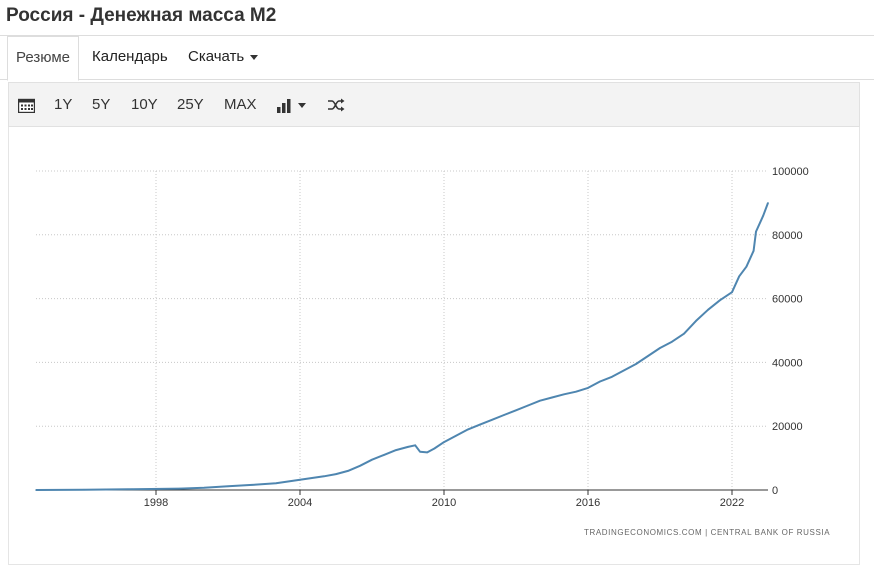 This screenshot has width=874, height=575. I want to click on page-title: Россия - Денежная масса M2, so click(141, 15).